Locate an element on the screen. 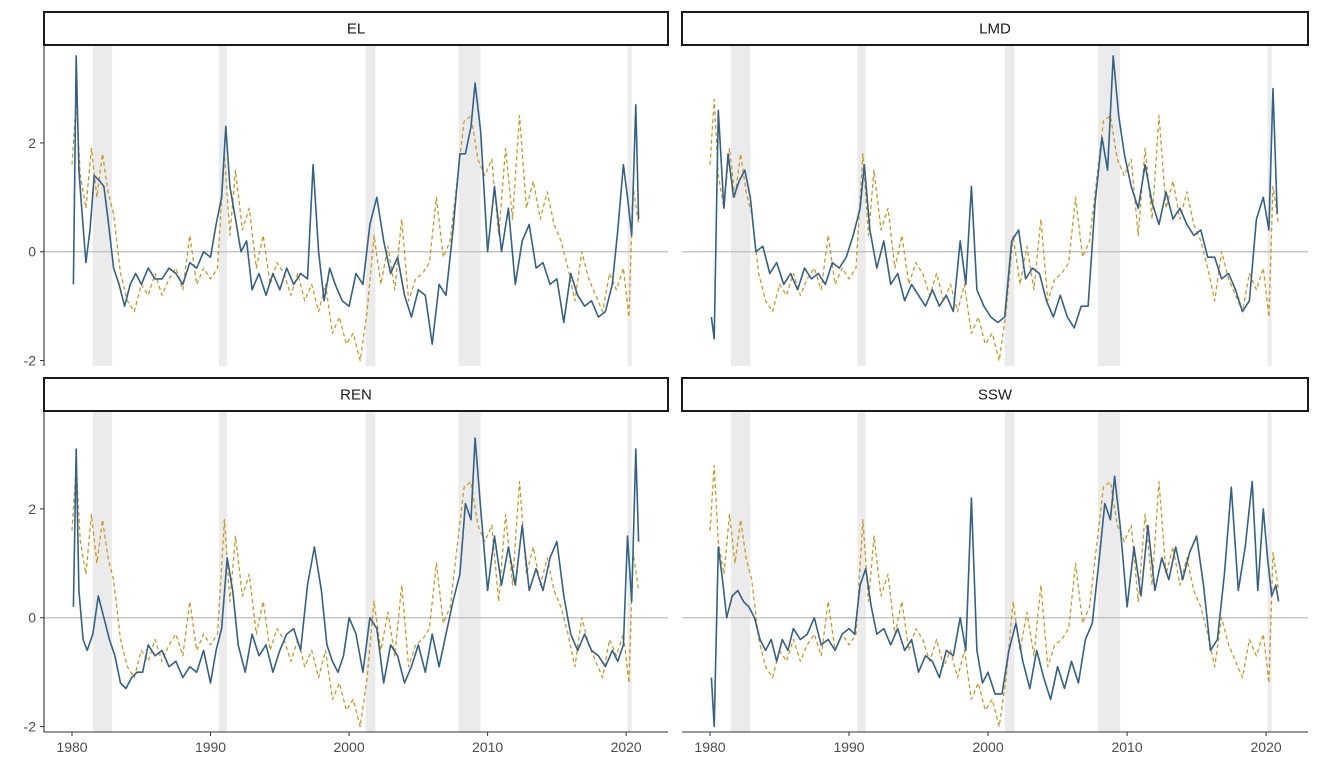  facet-strip-label: REN is located at coordinates (356, 395).